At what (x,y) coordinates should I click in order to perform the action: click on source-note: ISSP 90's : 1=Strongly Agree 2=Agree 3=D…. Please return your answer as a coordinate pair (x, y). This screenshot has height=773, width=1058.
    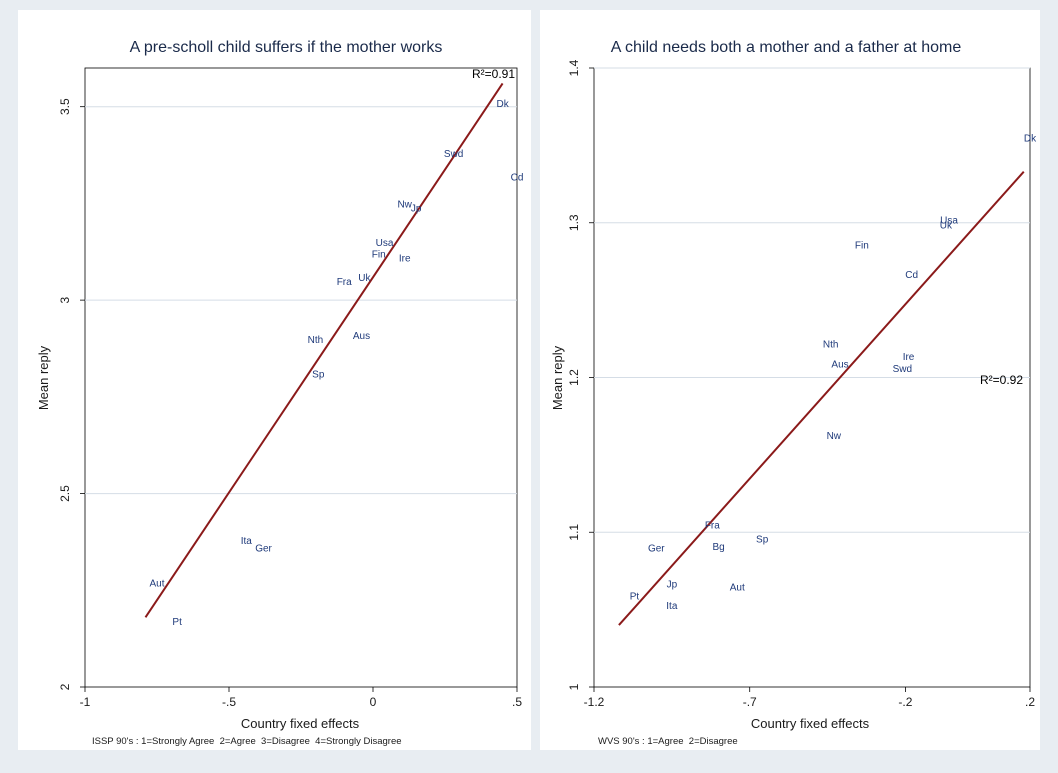
    Looking at the image, I should click on (247, 741).